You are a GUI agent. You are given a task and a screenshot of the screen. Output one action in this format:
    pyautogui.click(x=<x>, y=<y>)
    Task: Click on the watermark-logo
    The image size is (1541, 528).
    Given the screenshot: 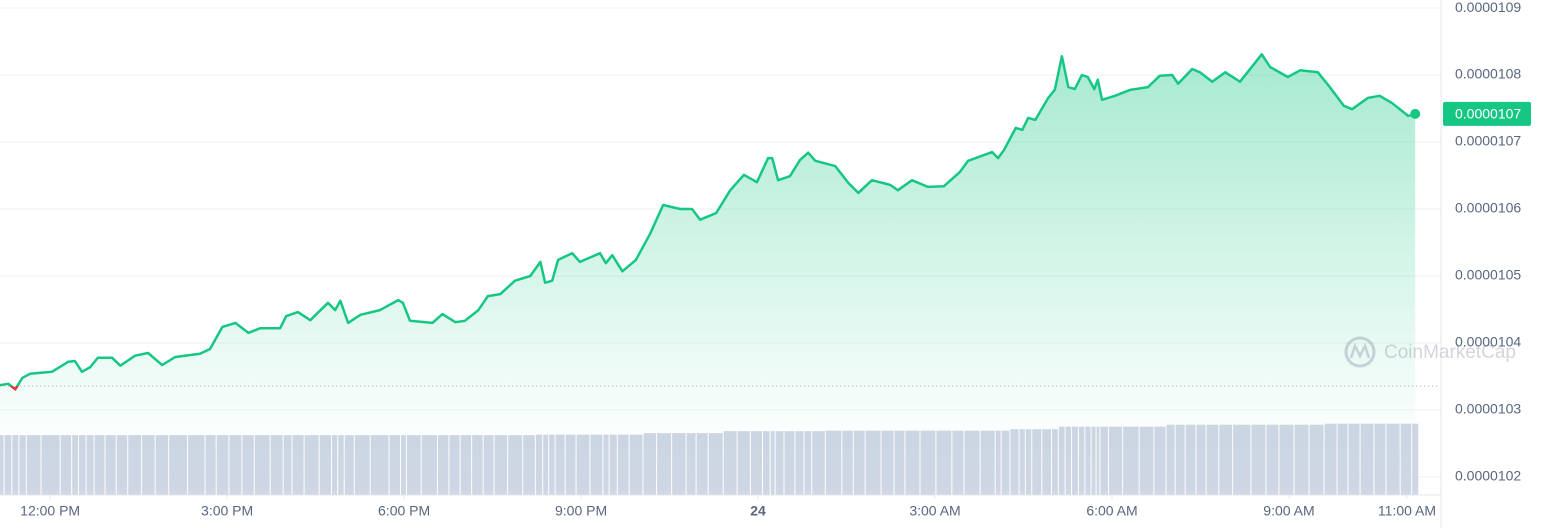 What is the action you would take?
    pyautogui.click(x=1360, y=352)
    